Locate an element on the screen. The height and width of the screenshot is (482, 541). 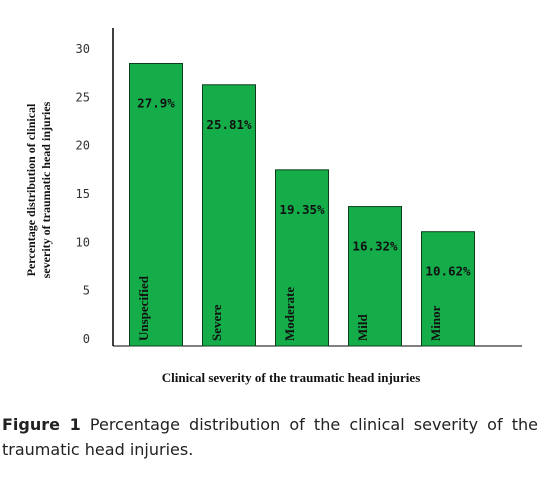
value-label: 19.35% is located at coordinates (302, 209).